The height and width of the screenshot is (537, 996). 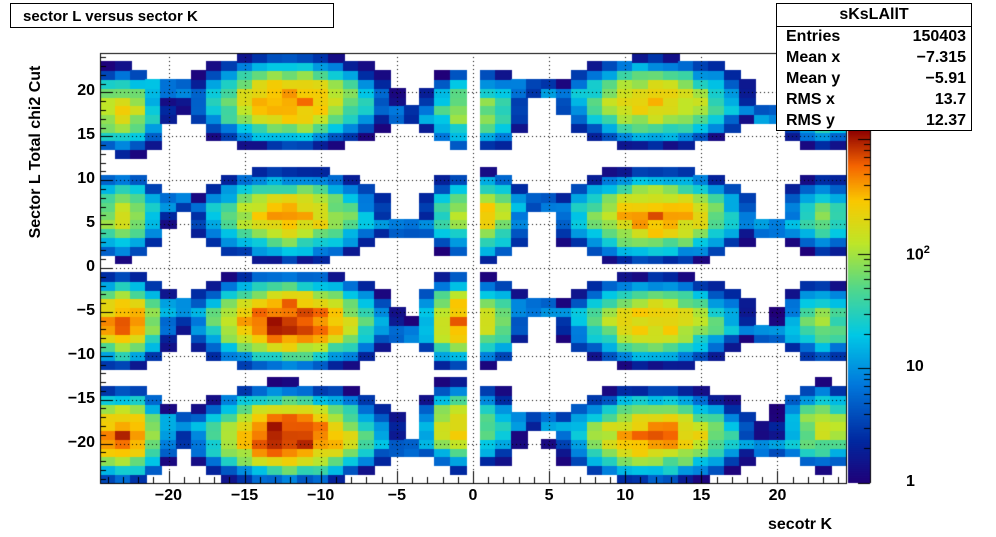 What do you see at coordinates (110, 16) in the screenshot?
I see `chart-title: sector L versus sector K` at bounding box center [110, 16].